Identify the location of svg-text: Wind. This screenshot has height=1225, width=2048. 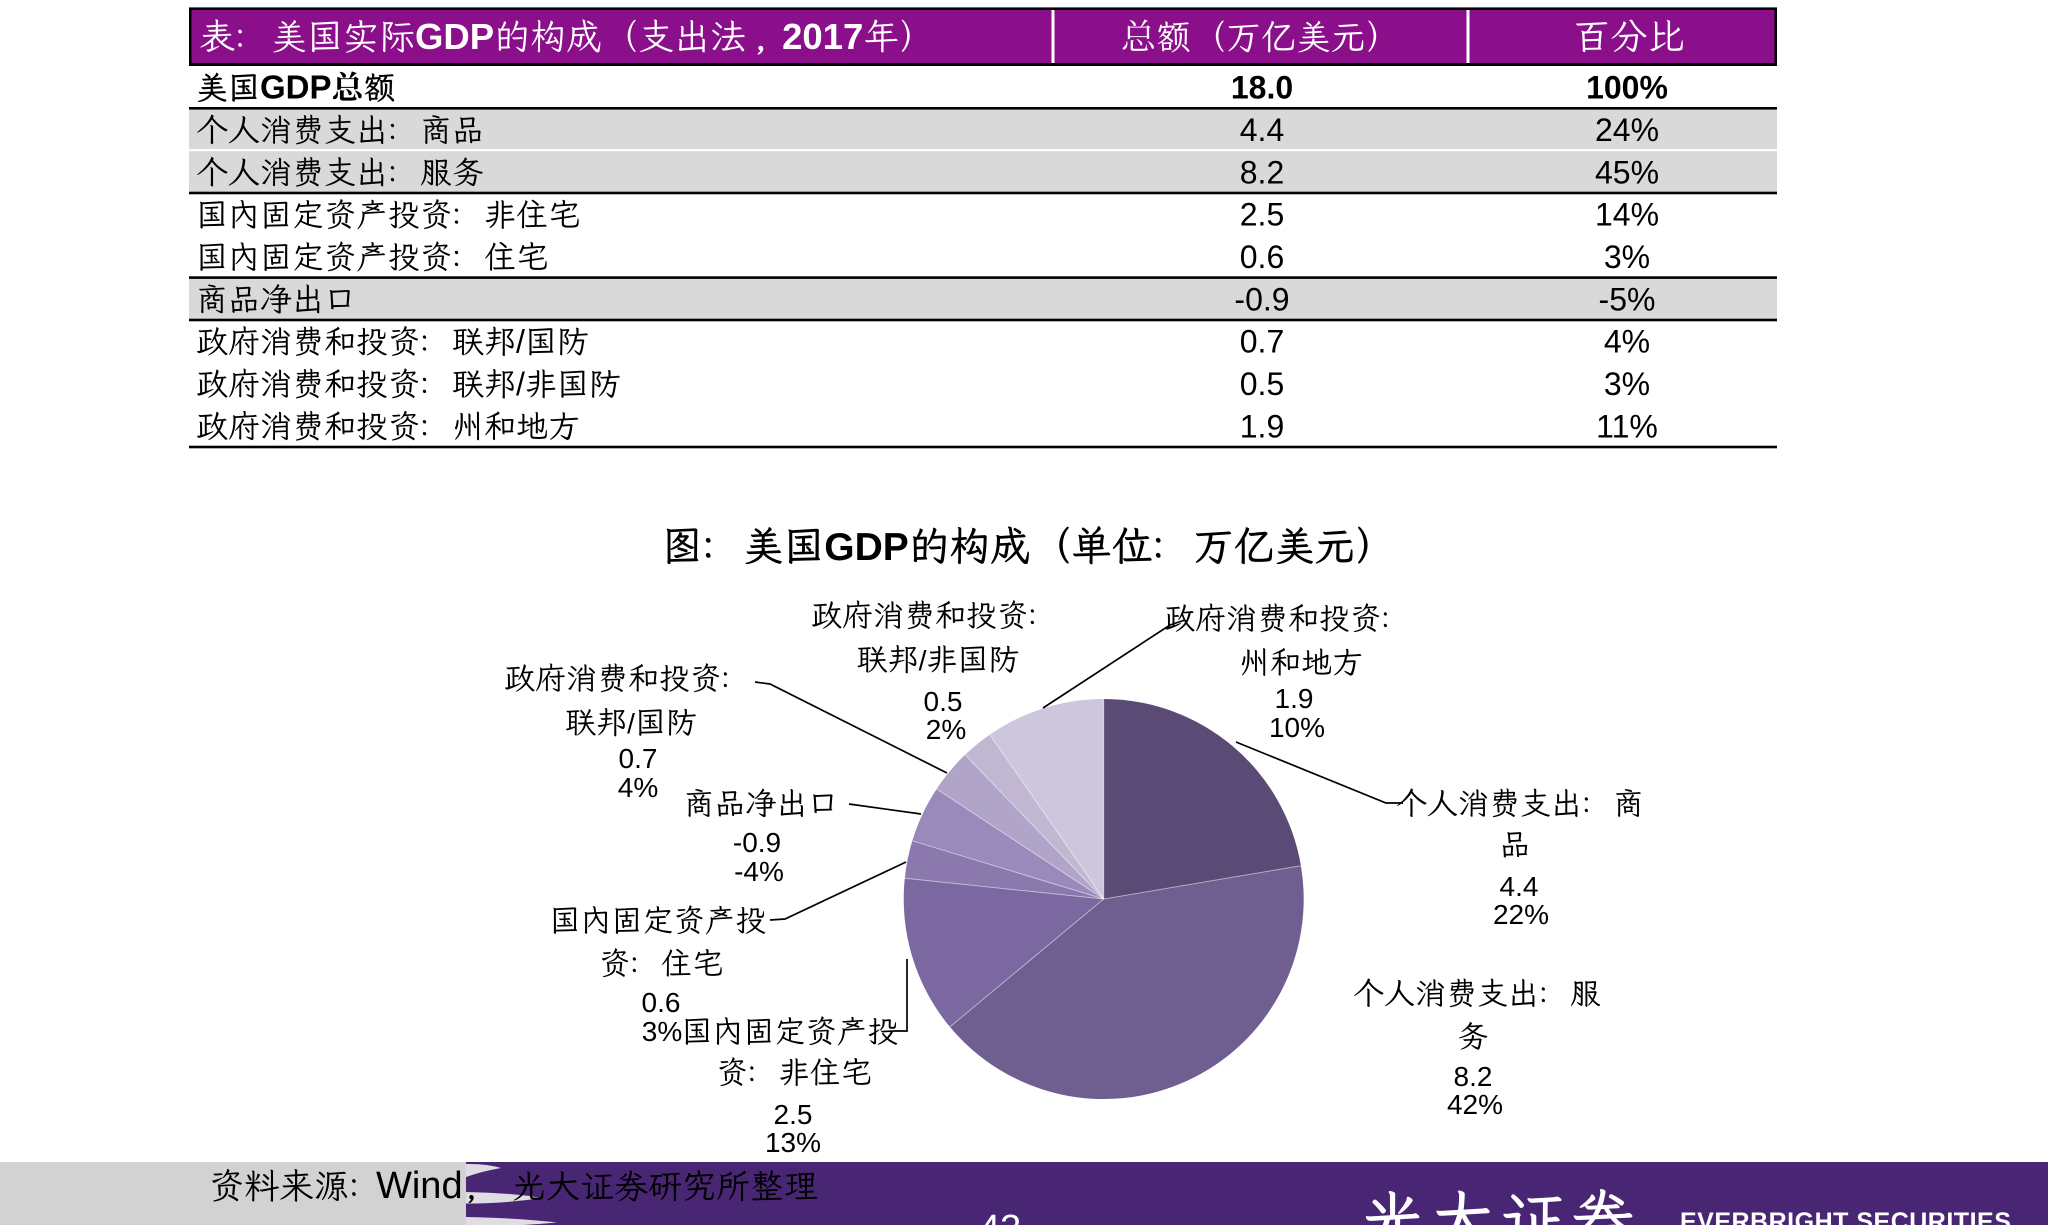
(419, 1186).